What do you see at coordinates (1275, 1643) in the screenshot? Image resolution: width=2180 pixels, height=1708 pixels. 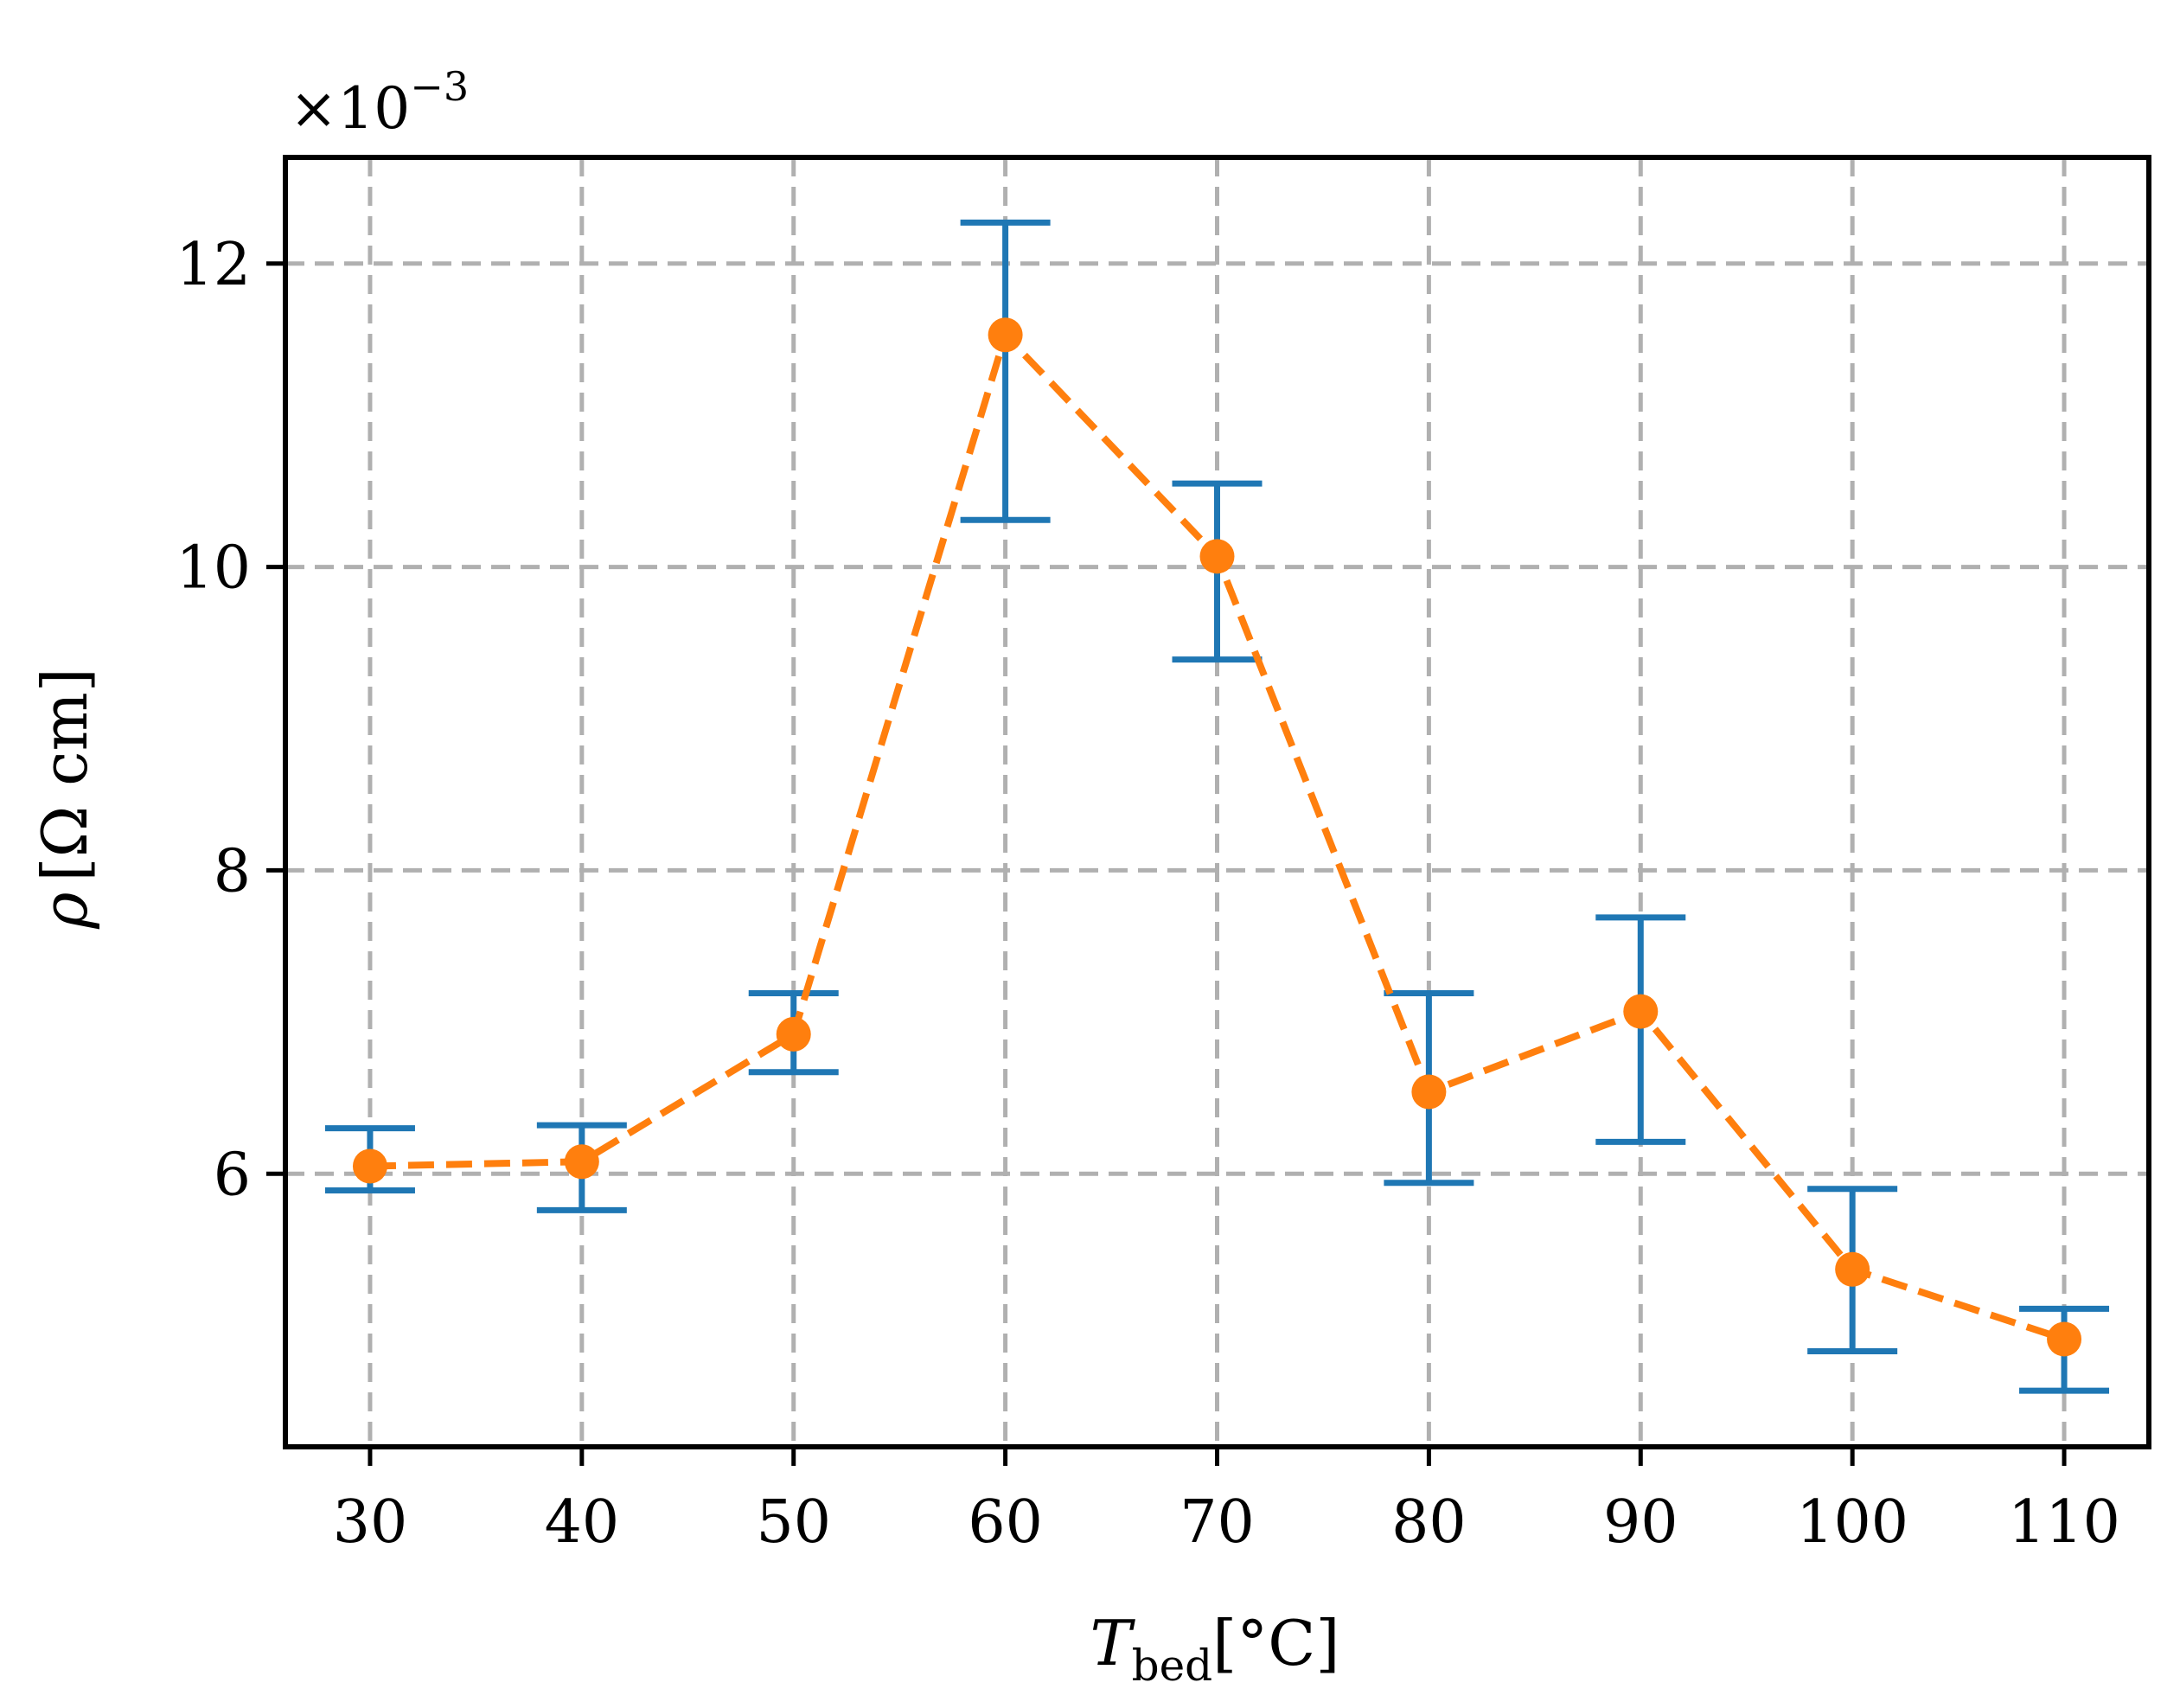 I see `x-axis-label-unit: [°C]` at bounding box center [1275, 1643].